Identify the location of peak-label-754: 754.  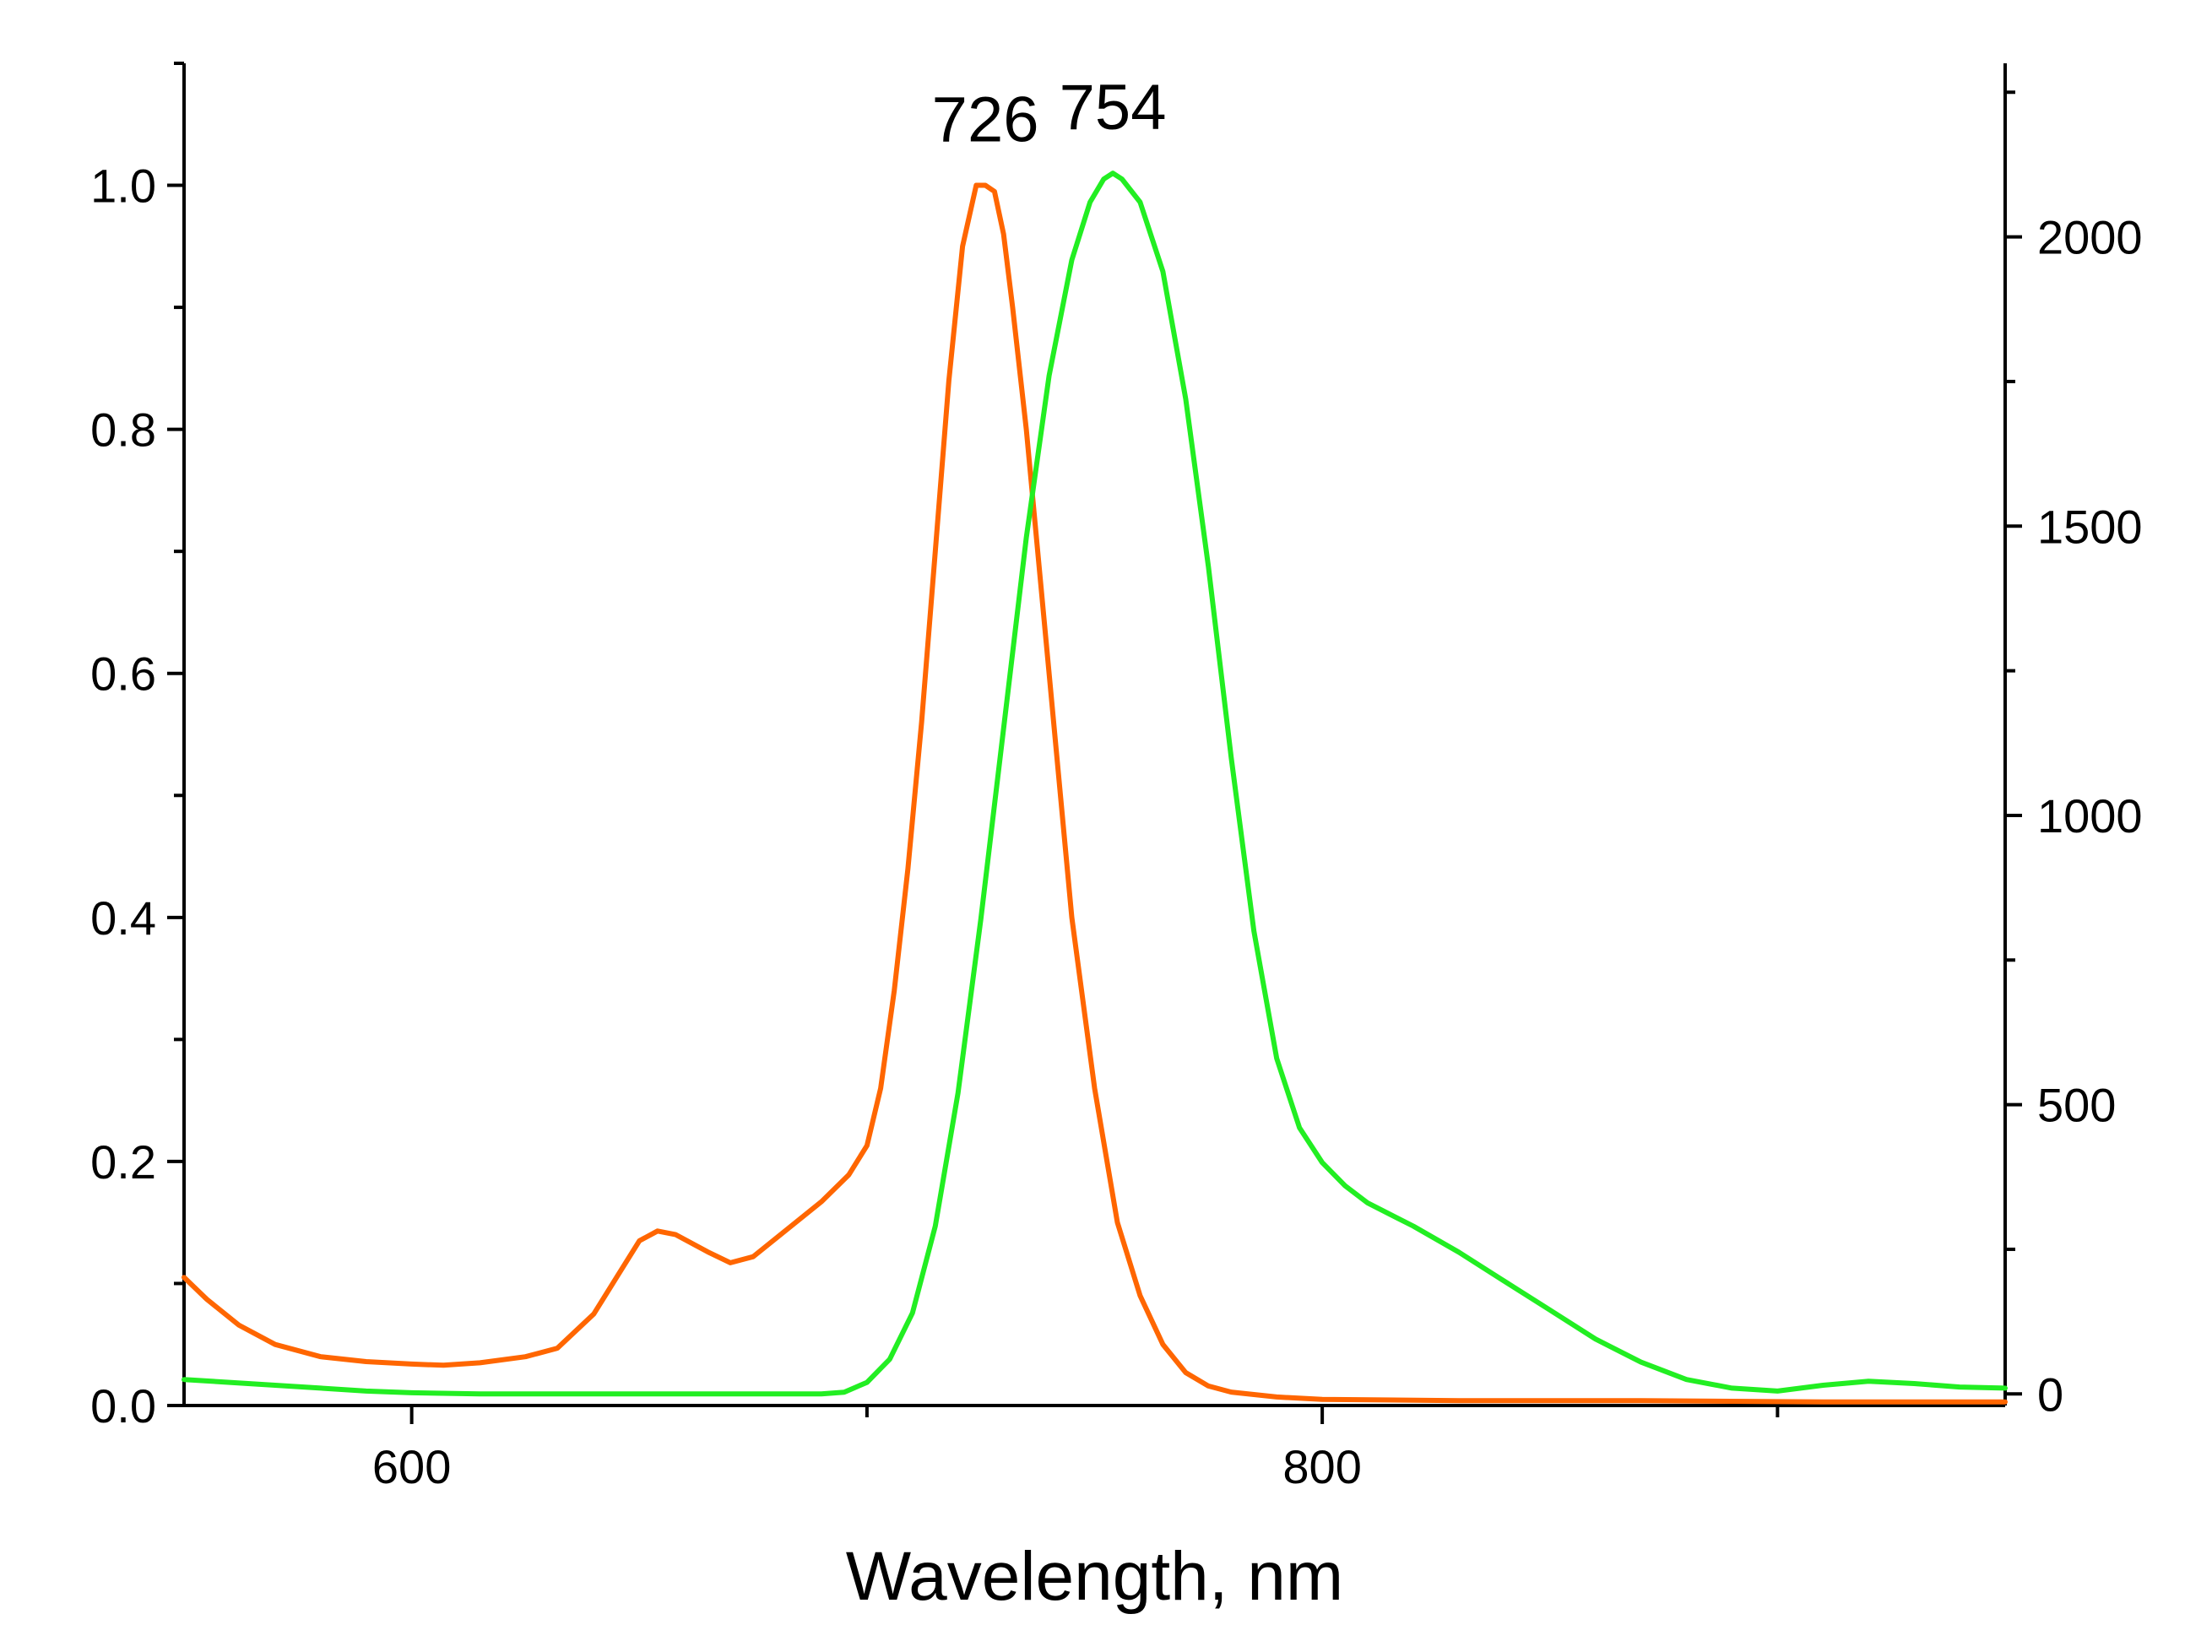
(1113, 108).